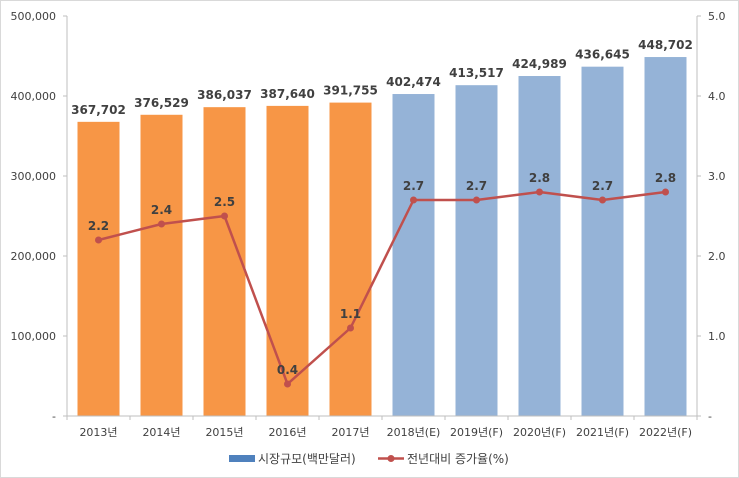 This screenshot has height=478, width=739. Describe the element at coordinates (602, 432) in the screenshot. I see `x-tick-8: 2021년(F)` at that location.